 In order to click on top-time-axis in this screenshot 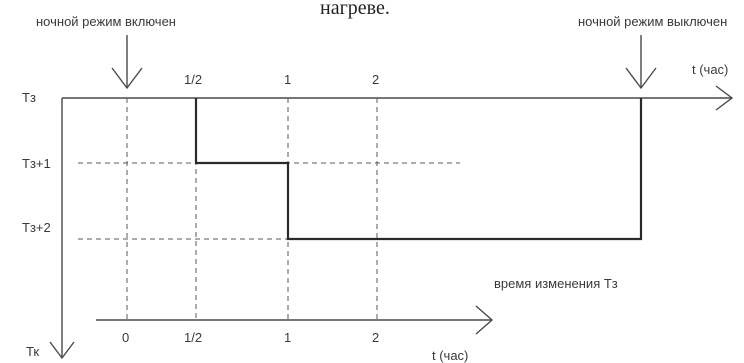, I will do `click(398, 98)`.